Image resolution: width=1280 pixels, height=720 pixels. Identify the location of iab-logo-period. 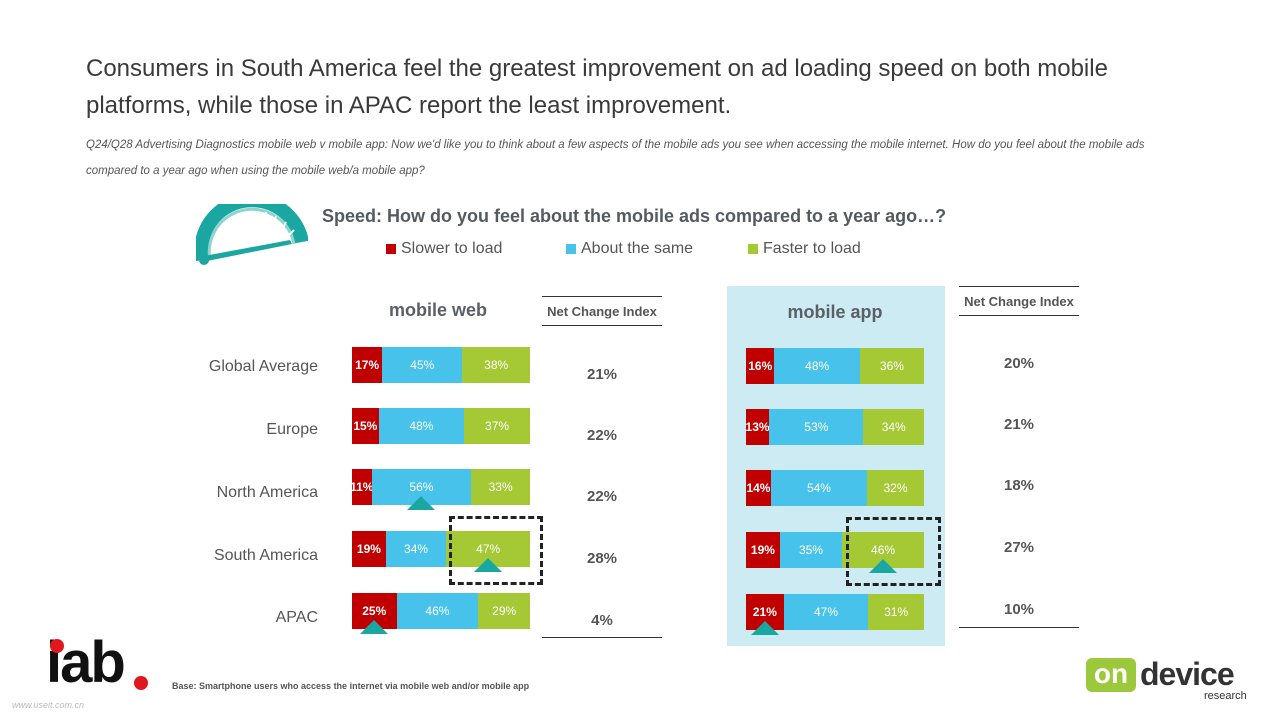
(141, 683).